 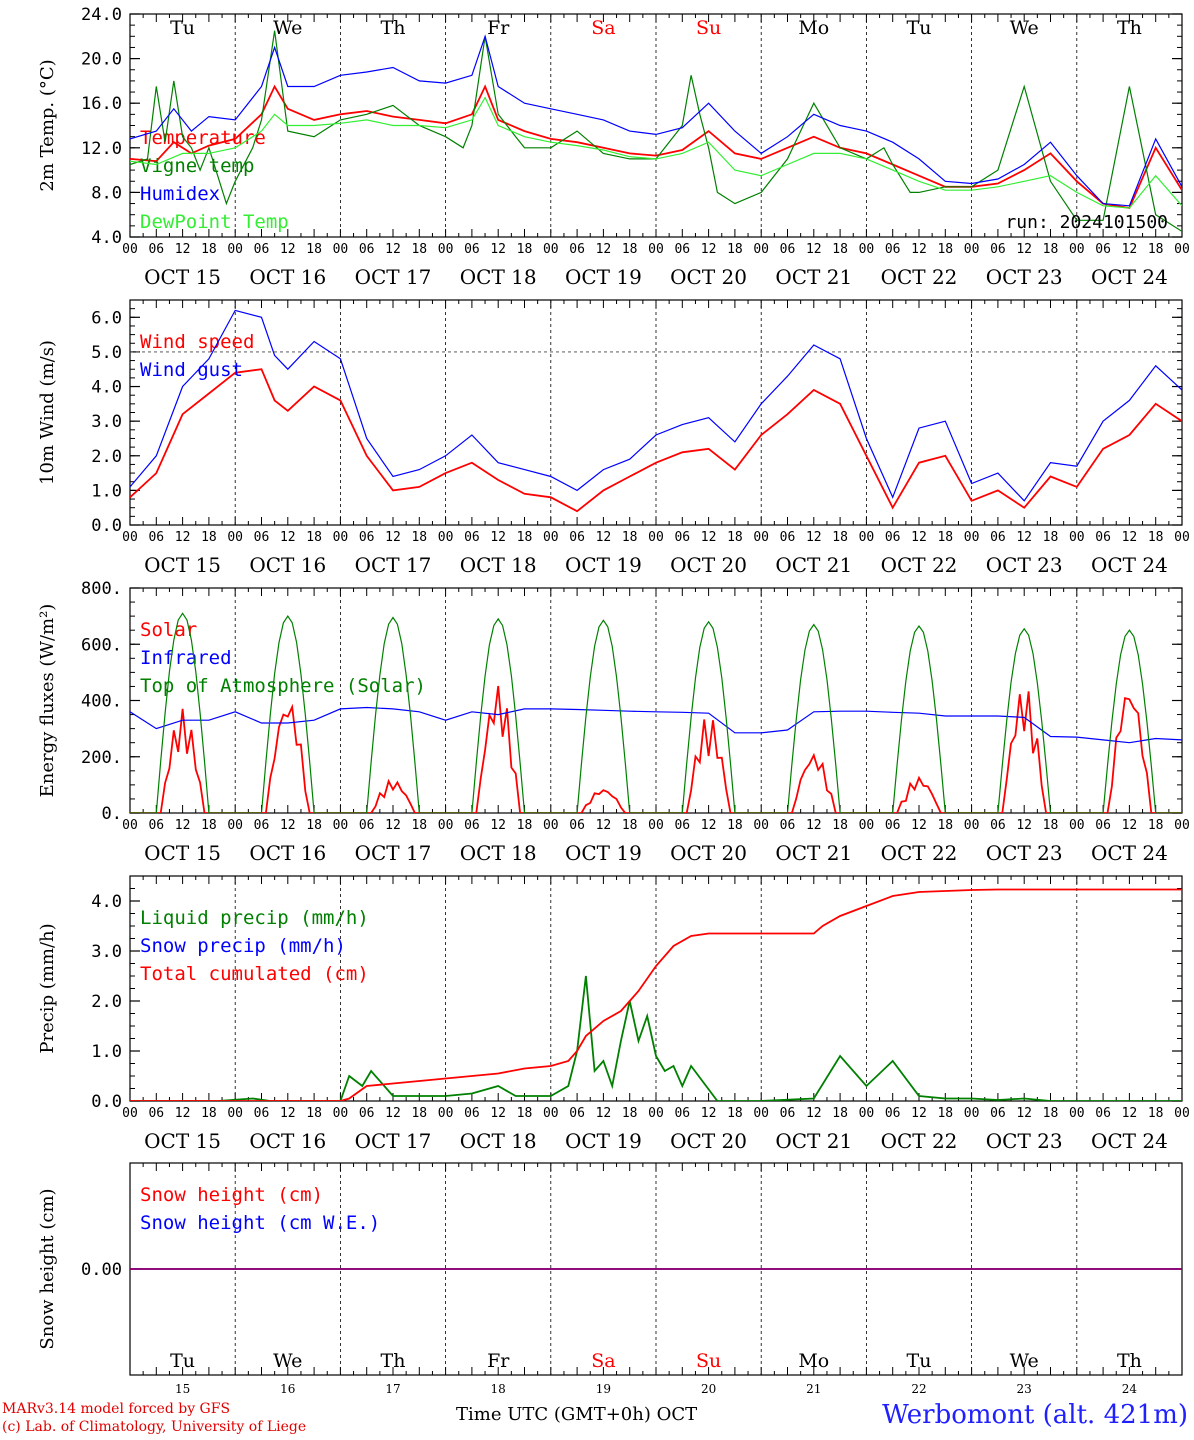 I want to click on date-label: OCT 23, so click(x=1024, y=565).